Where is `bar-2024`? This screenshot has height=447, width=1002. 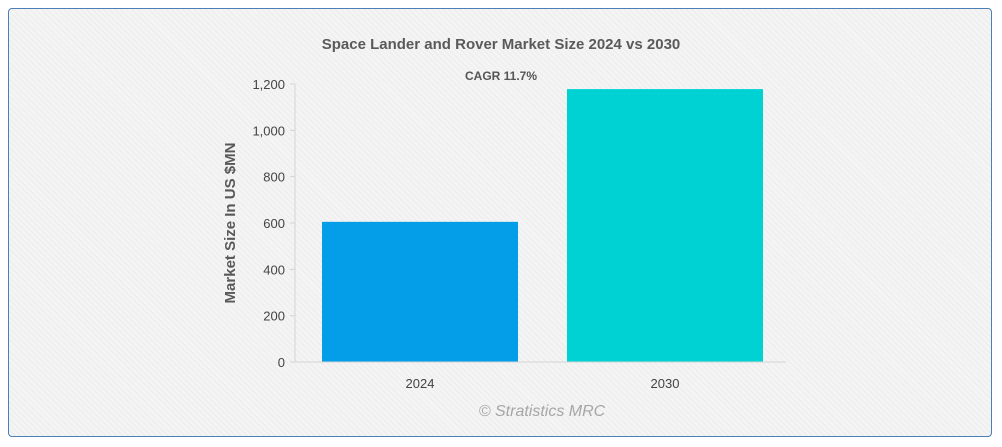
bar-2024 is located at coordinates (420, 291).